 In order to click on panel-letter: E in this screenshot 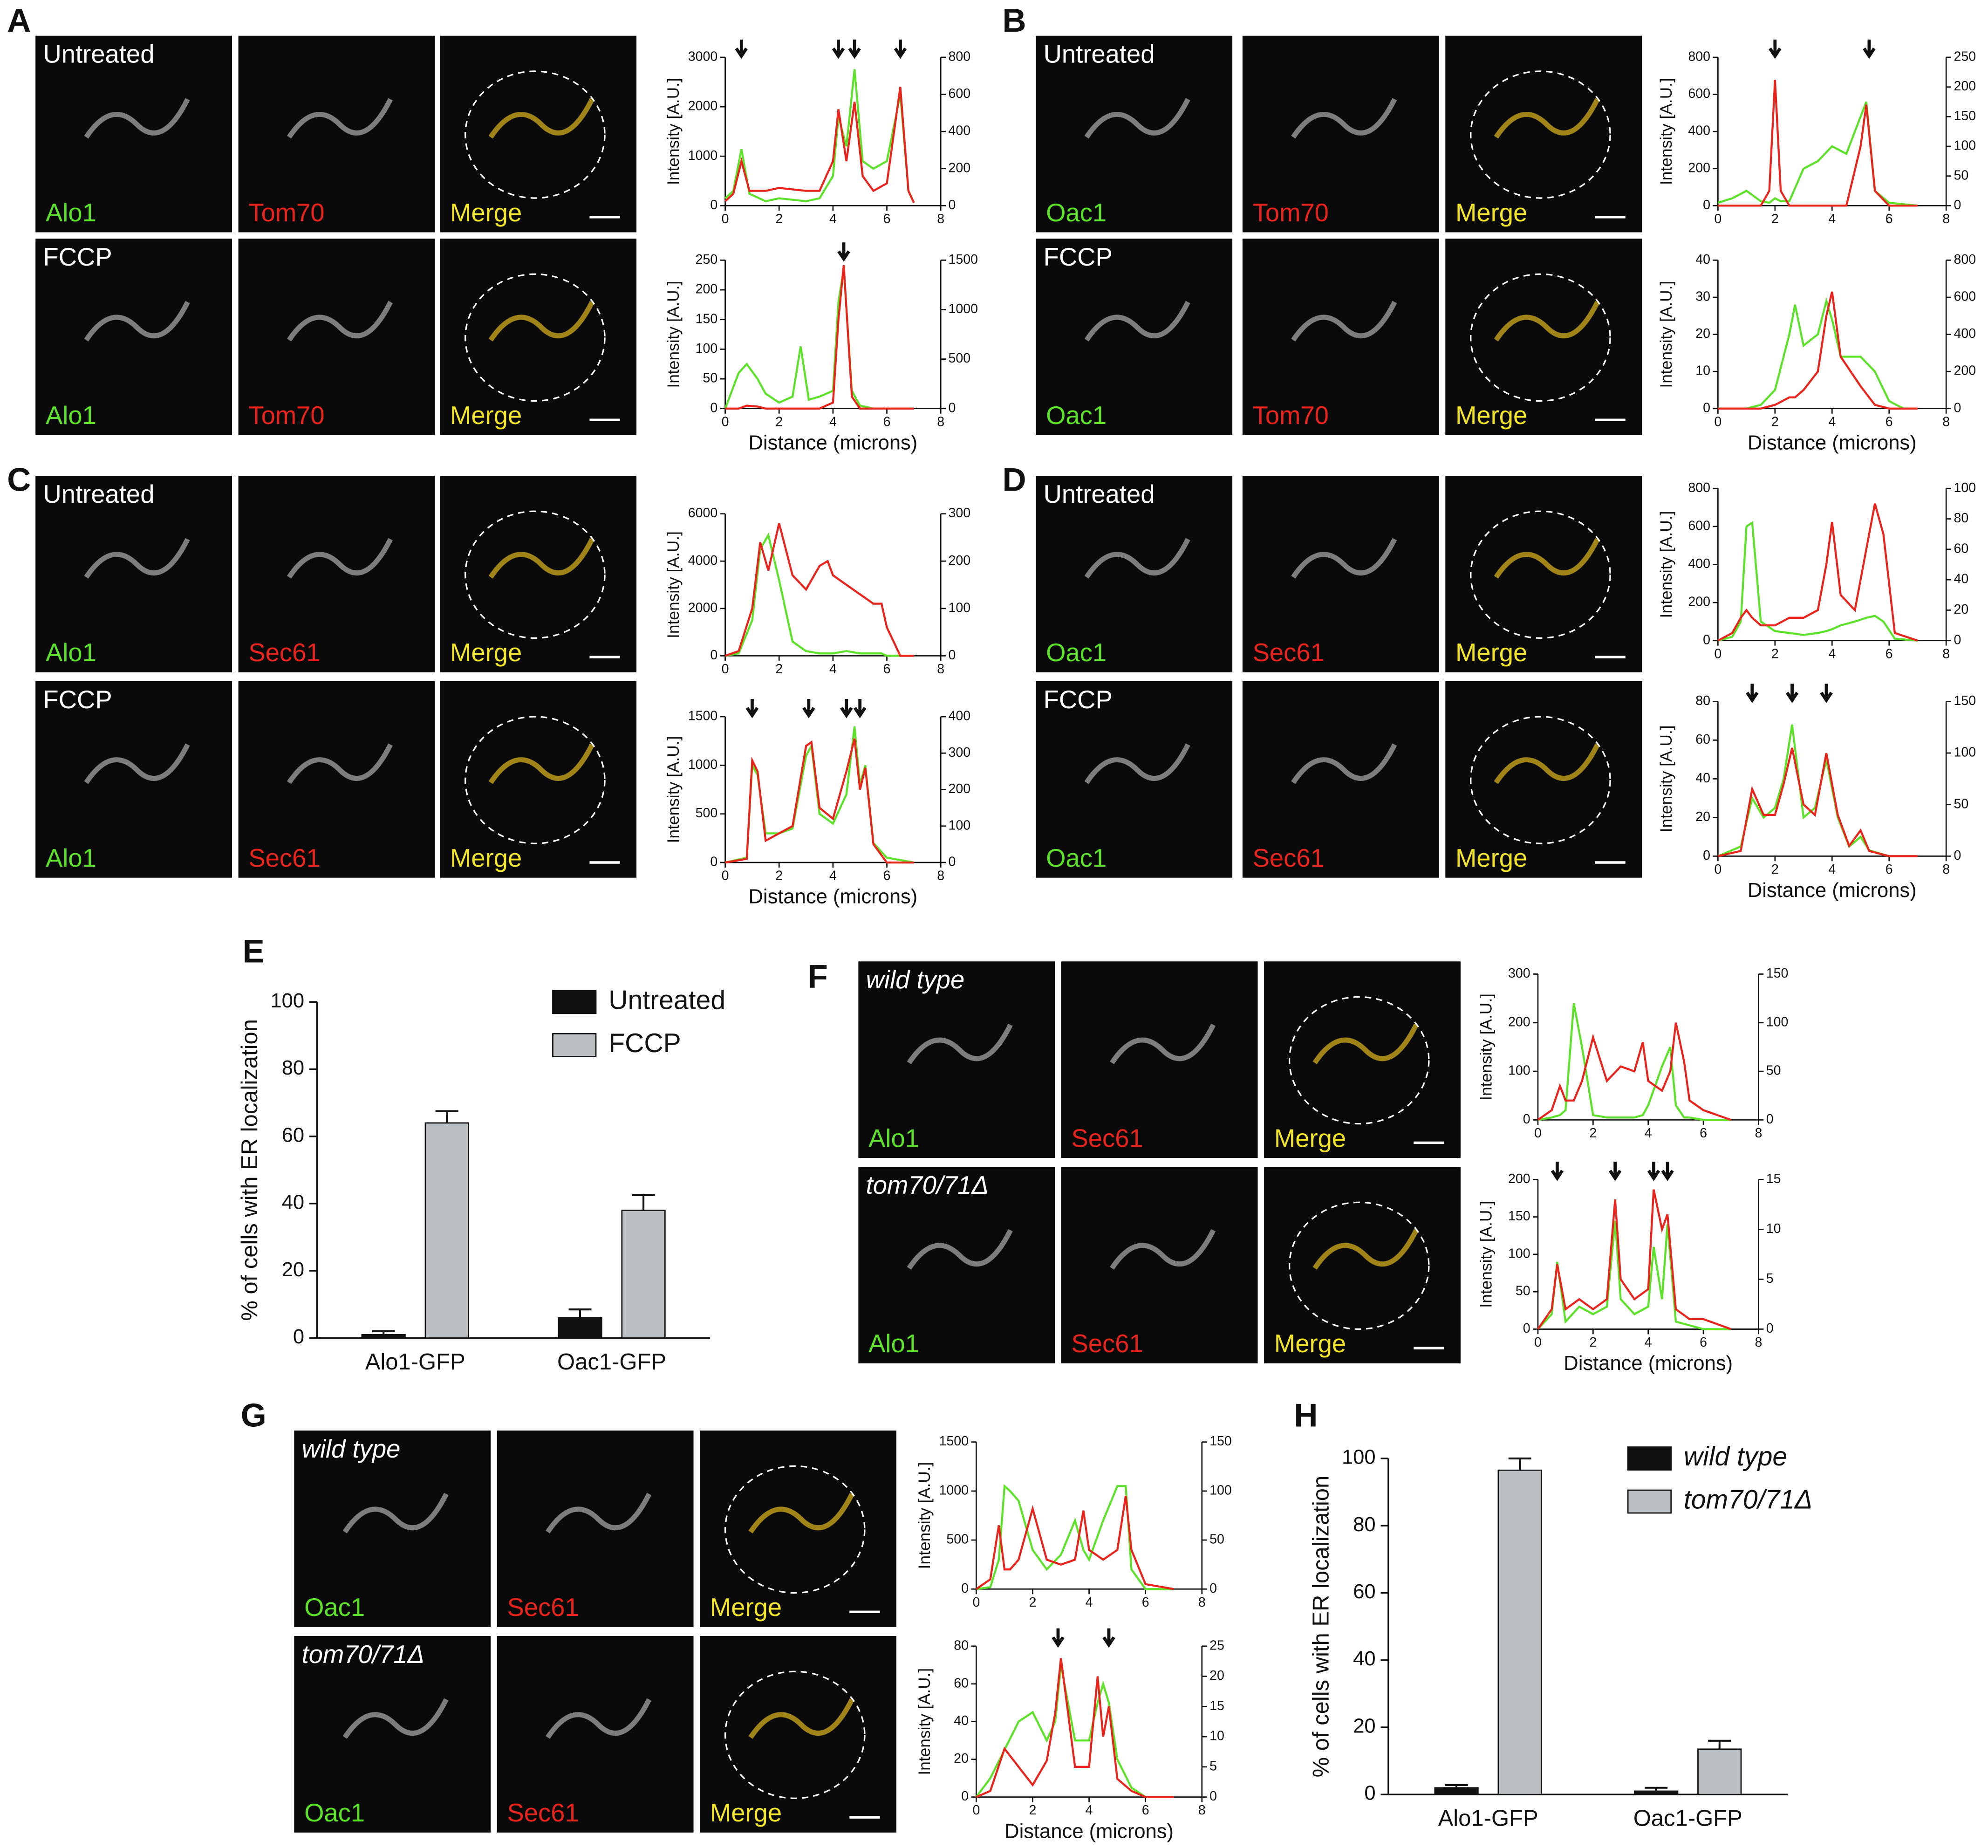, I will do `click(254, 951)`.